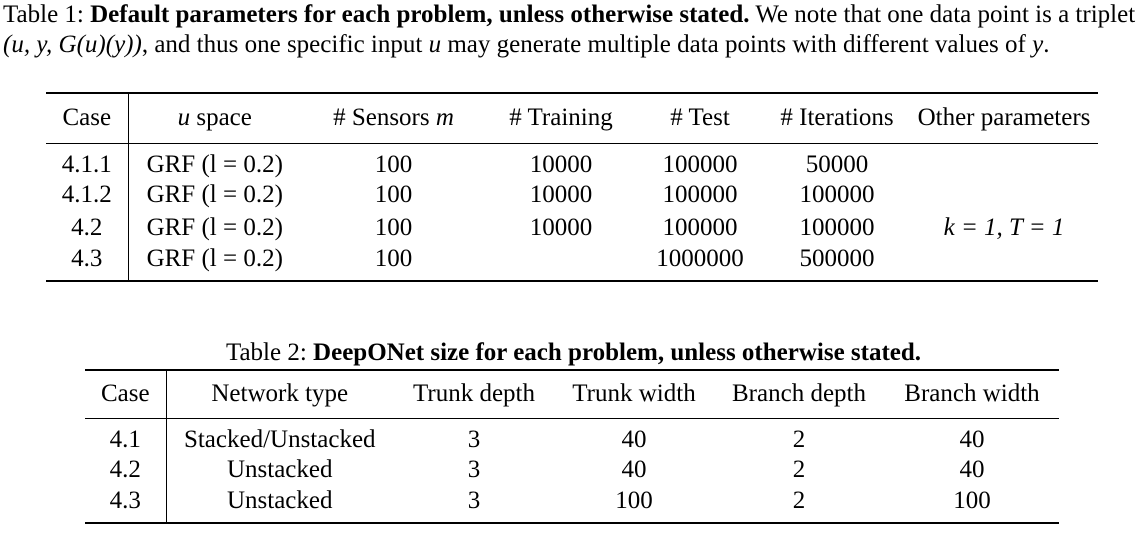  I want to click on table-row: 4.3 Unstacked 3 100 2 100, so click(572, 504).